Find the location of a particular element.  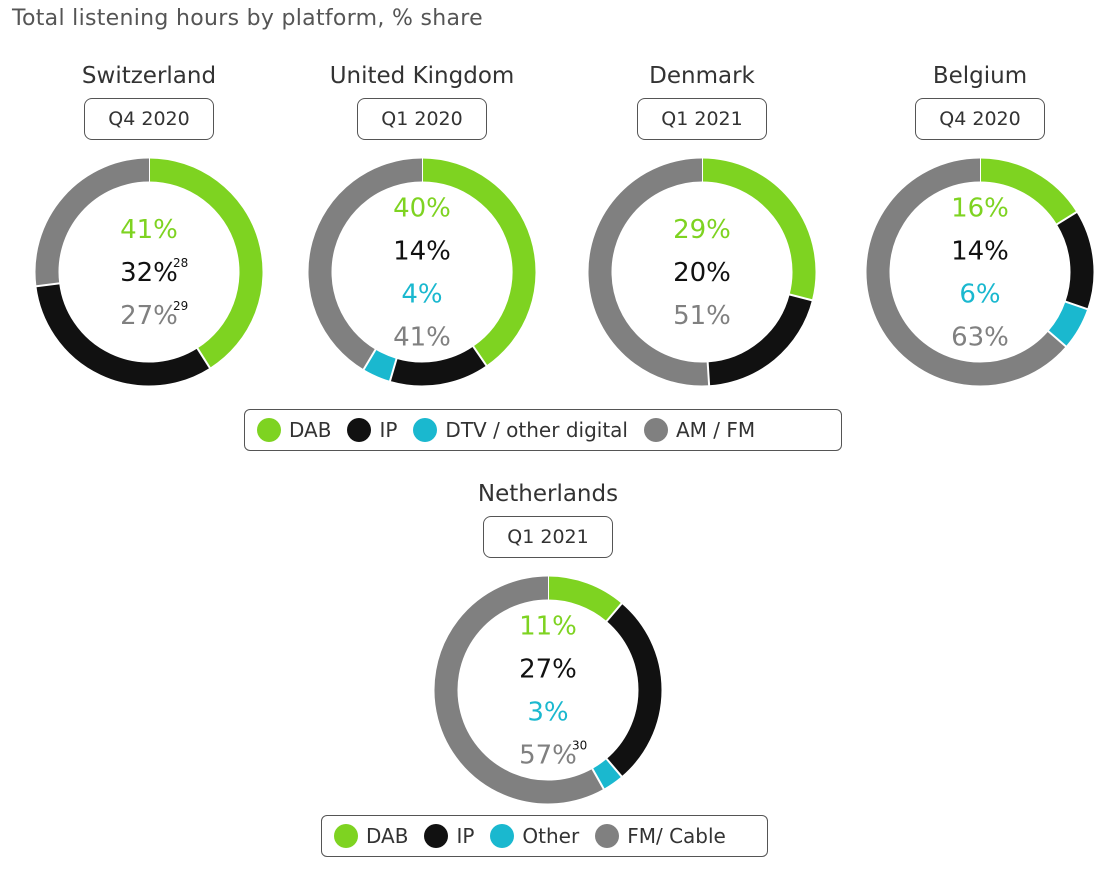

donut-chart-netherlands: Netherlands Q1 2021 11% 27% 3% 57% 30 is located at coordinates (548, 643).